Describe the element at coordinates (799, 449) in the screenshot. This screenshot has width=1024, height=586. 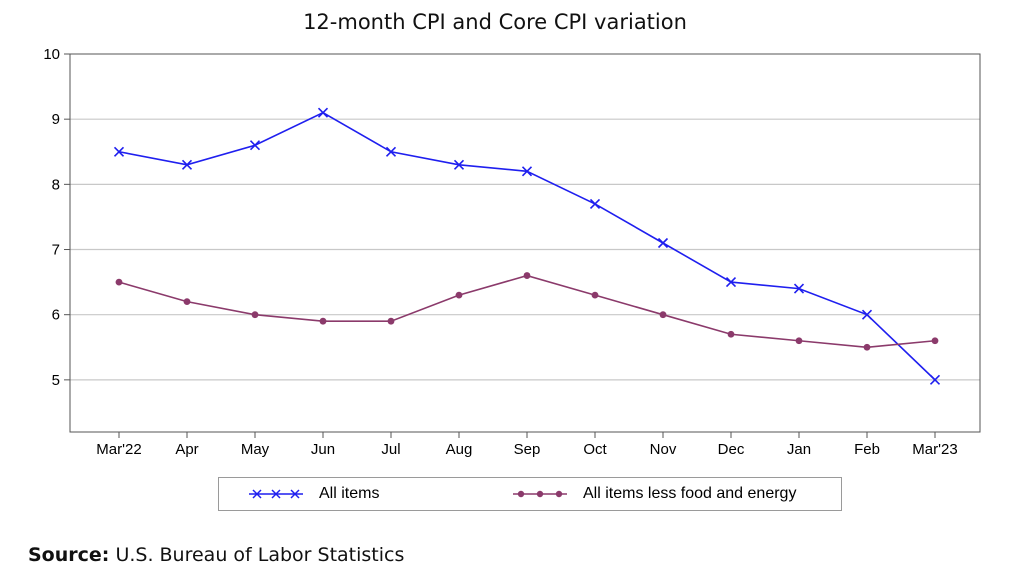
I see `x-tick-label: Jan` at that location.